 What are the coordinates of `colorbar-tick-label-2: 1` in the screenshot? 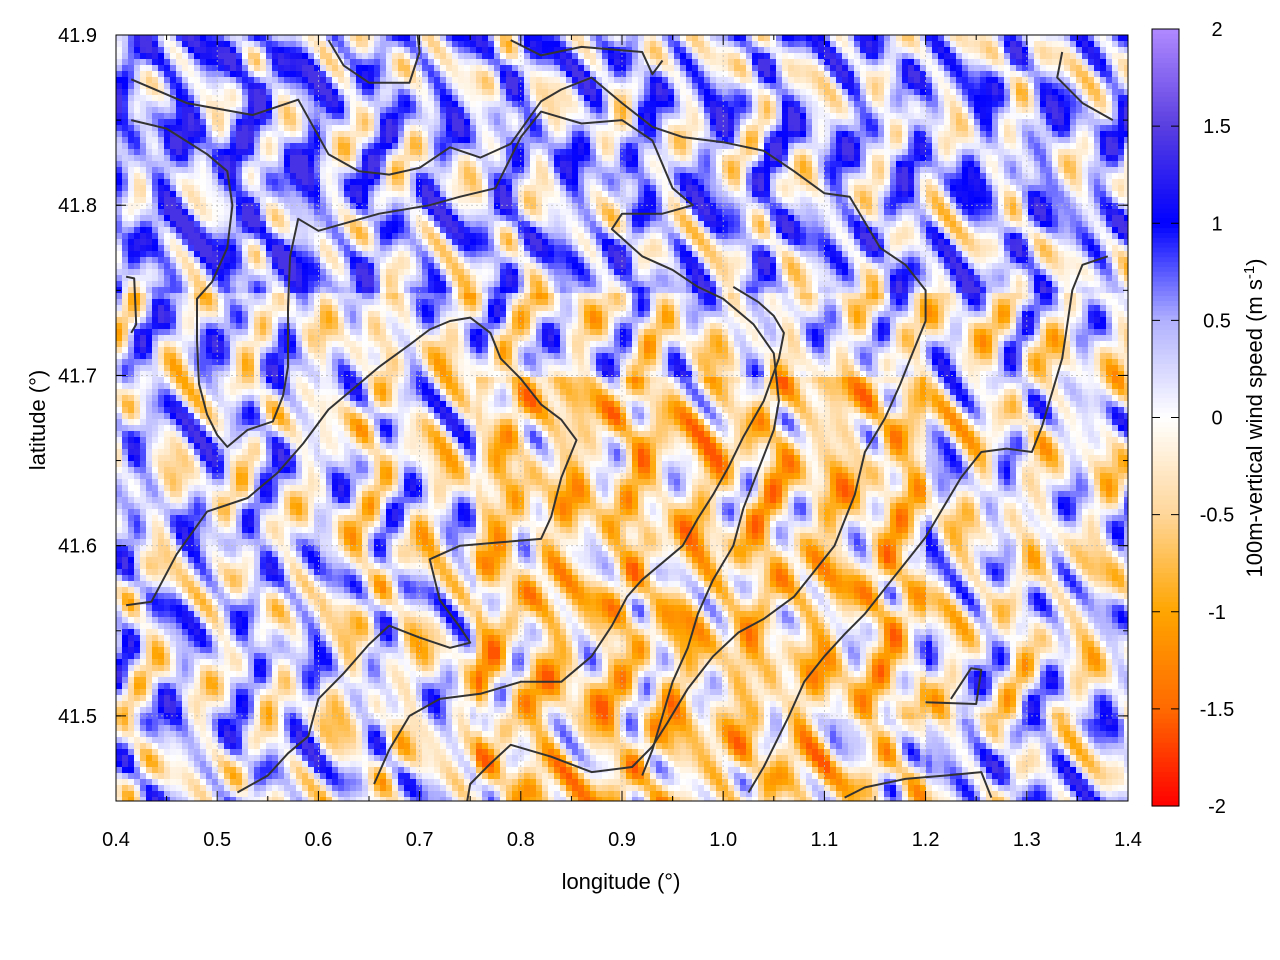 It's located at (1216, 224).